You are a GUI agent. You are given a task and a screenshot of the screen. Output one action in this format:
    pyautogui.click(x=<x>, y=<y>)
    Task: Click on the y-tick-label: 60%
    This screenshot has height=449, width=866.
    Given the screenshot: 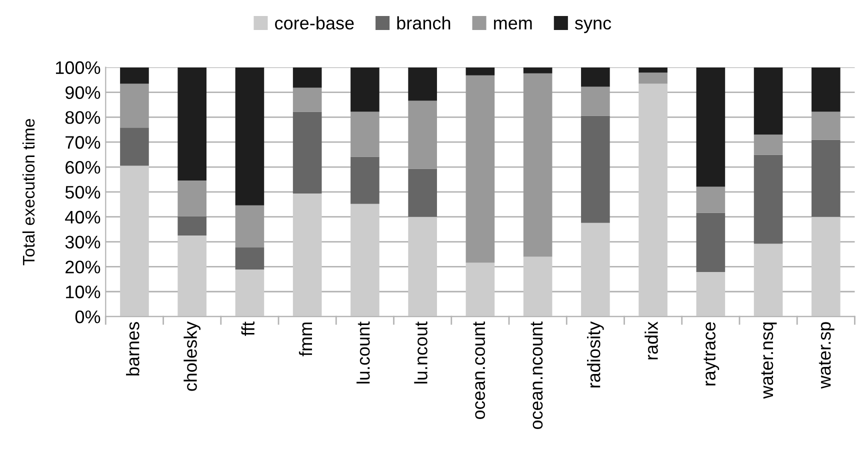 What is the action you would take?
    pyautogui.click(x=83, y=167)
    